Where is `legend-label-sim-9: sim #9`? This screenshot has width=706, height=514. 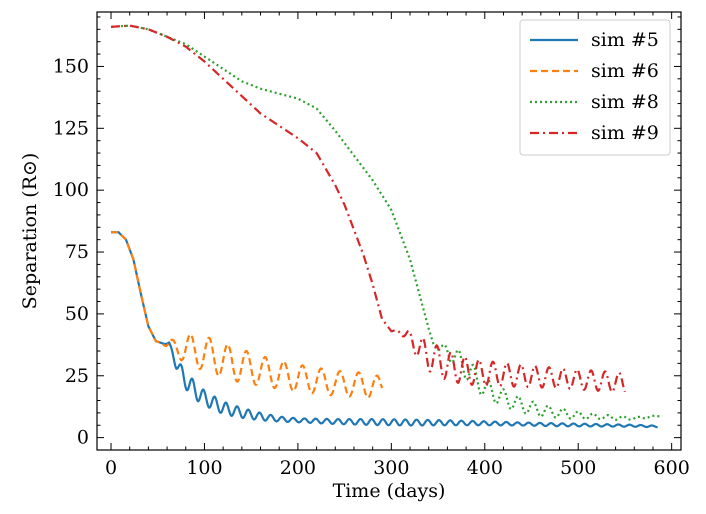
legend-label-sim-9: sim #9 is located at coordinates (625, 133).